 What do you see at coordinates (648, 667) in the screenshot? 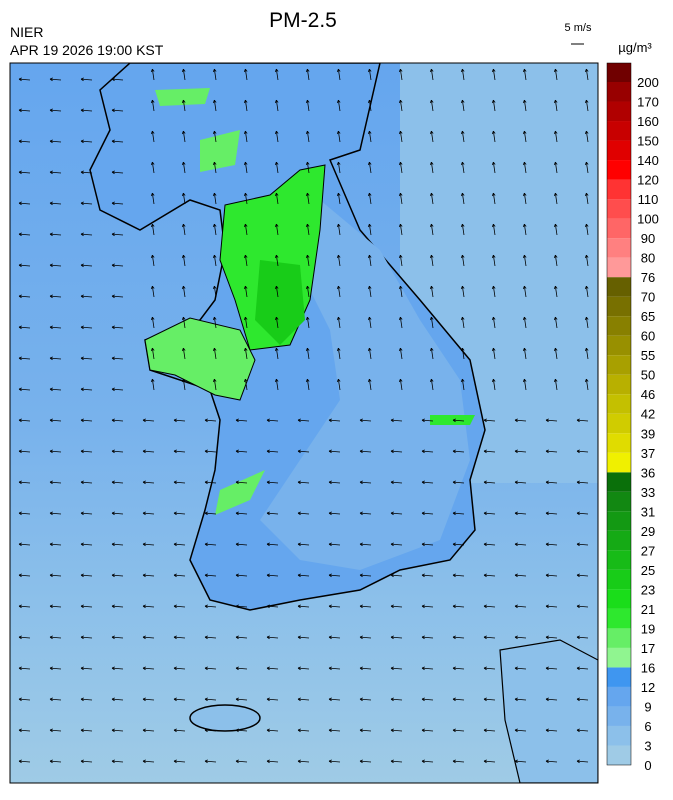
I see `colorbar-tick-label: 16` at bounding box center [648, 667].